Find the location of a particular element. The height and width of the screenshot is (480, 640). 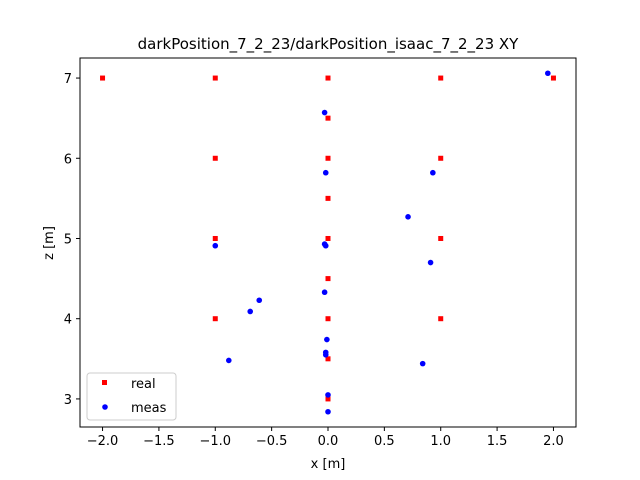

x-tick-label: 0.5 is located at coordinates (384, 441).